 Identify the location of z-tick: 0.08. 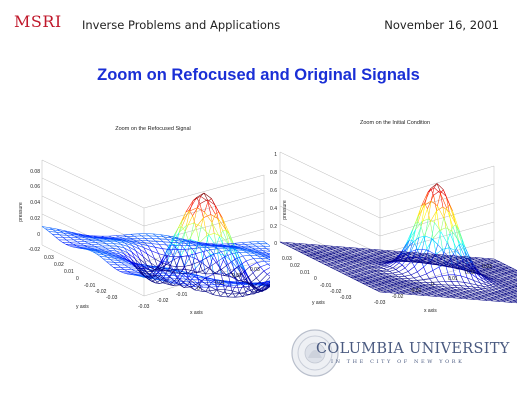
(35, 172).